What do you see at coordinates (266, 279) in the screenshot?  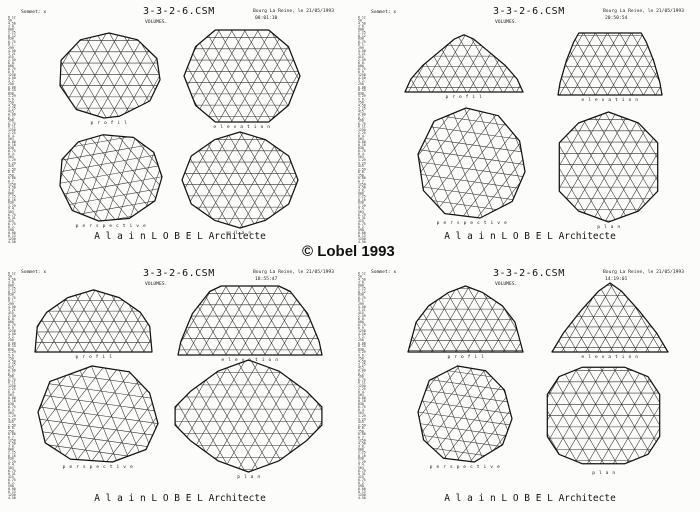 I see `sheet-time: 18:55:47` at bounding box center [266, 279].